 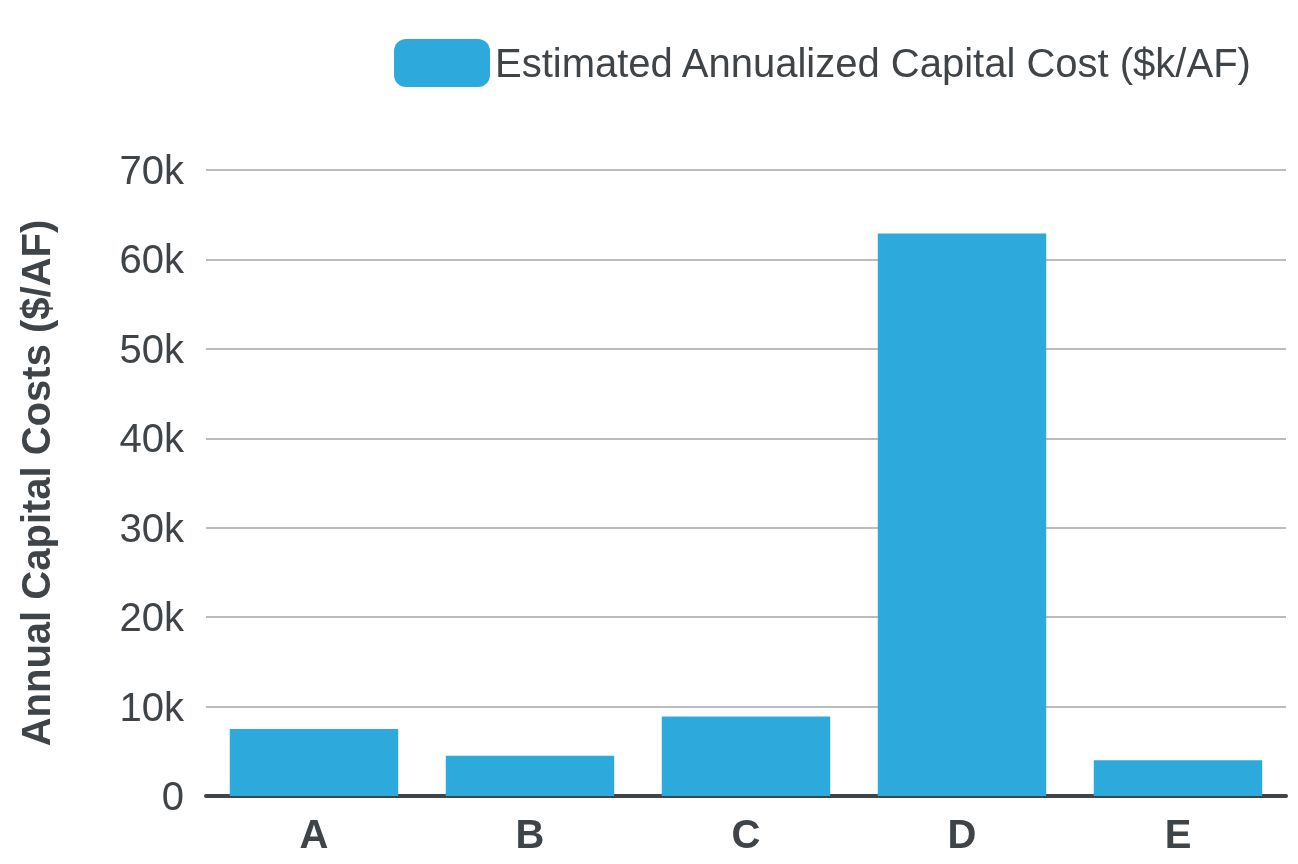 What do you see at coordinates (36, 483) in the screenshot?
I see `y-axis-title: Annual Capital Costs ($/AF)` at bounding box center [36, 483].